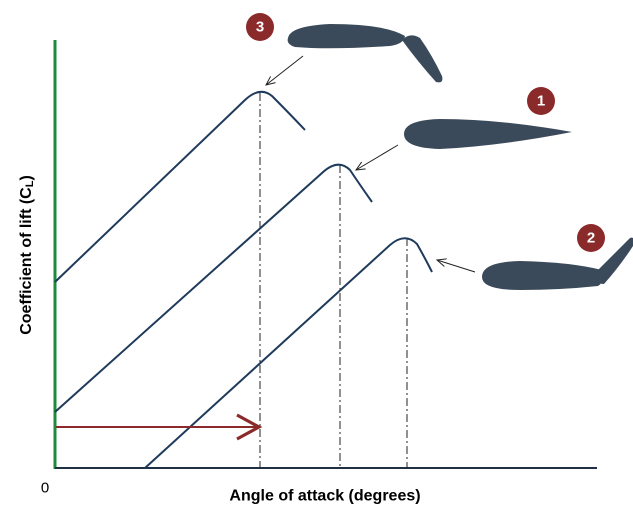 This screenshot has height=509, width=633. What do you see at coordinates (26, 261) in the screenshot?
I see `y-label-text: Coefficient of lift (C` at bounding box center [26, 261].